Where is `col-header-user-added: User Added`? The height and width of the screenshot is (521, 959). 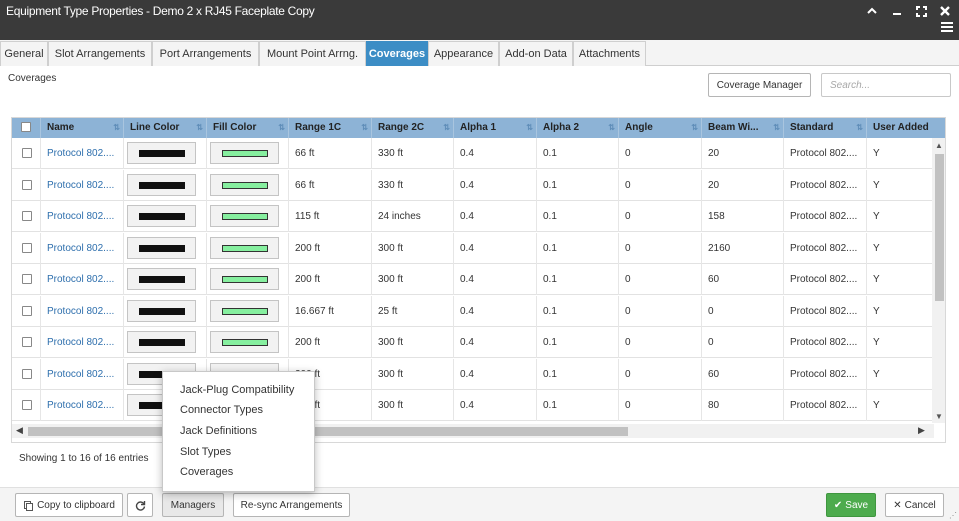 col-header-user-added: User Added is located at coordinates (906, 128).